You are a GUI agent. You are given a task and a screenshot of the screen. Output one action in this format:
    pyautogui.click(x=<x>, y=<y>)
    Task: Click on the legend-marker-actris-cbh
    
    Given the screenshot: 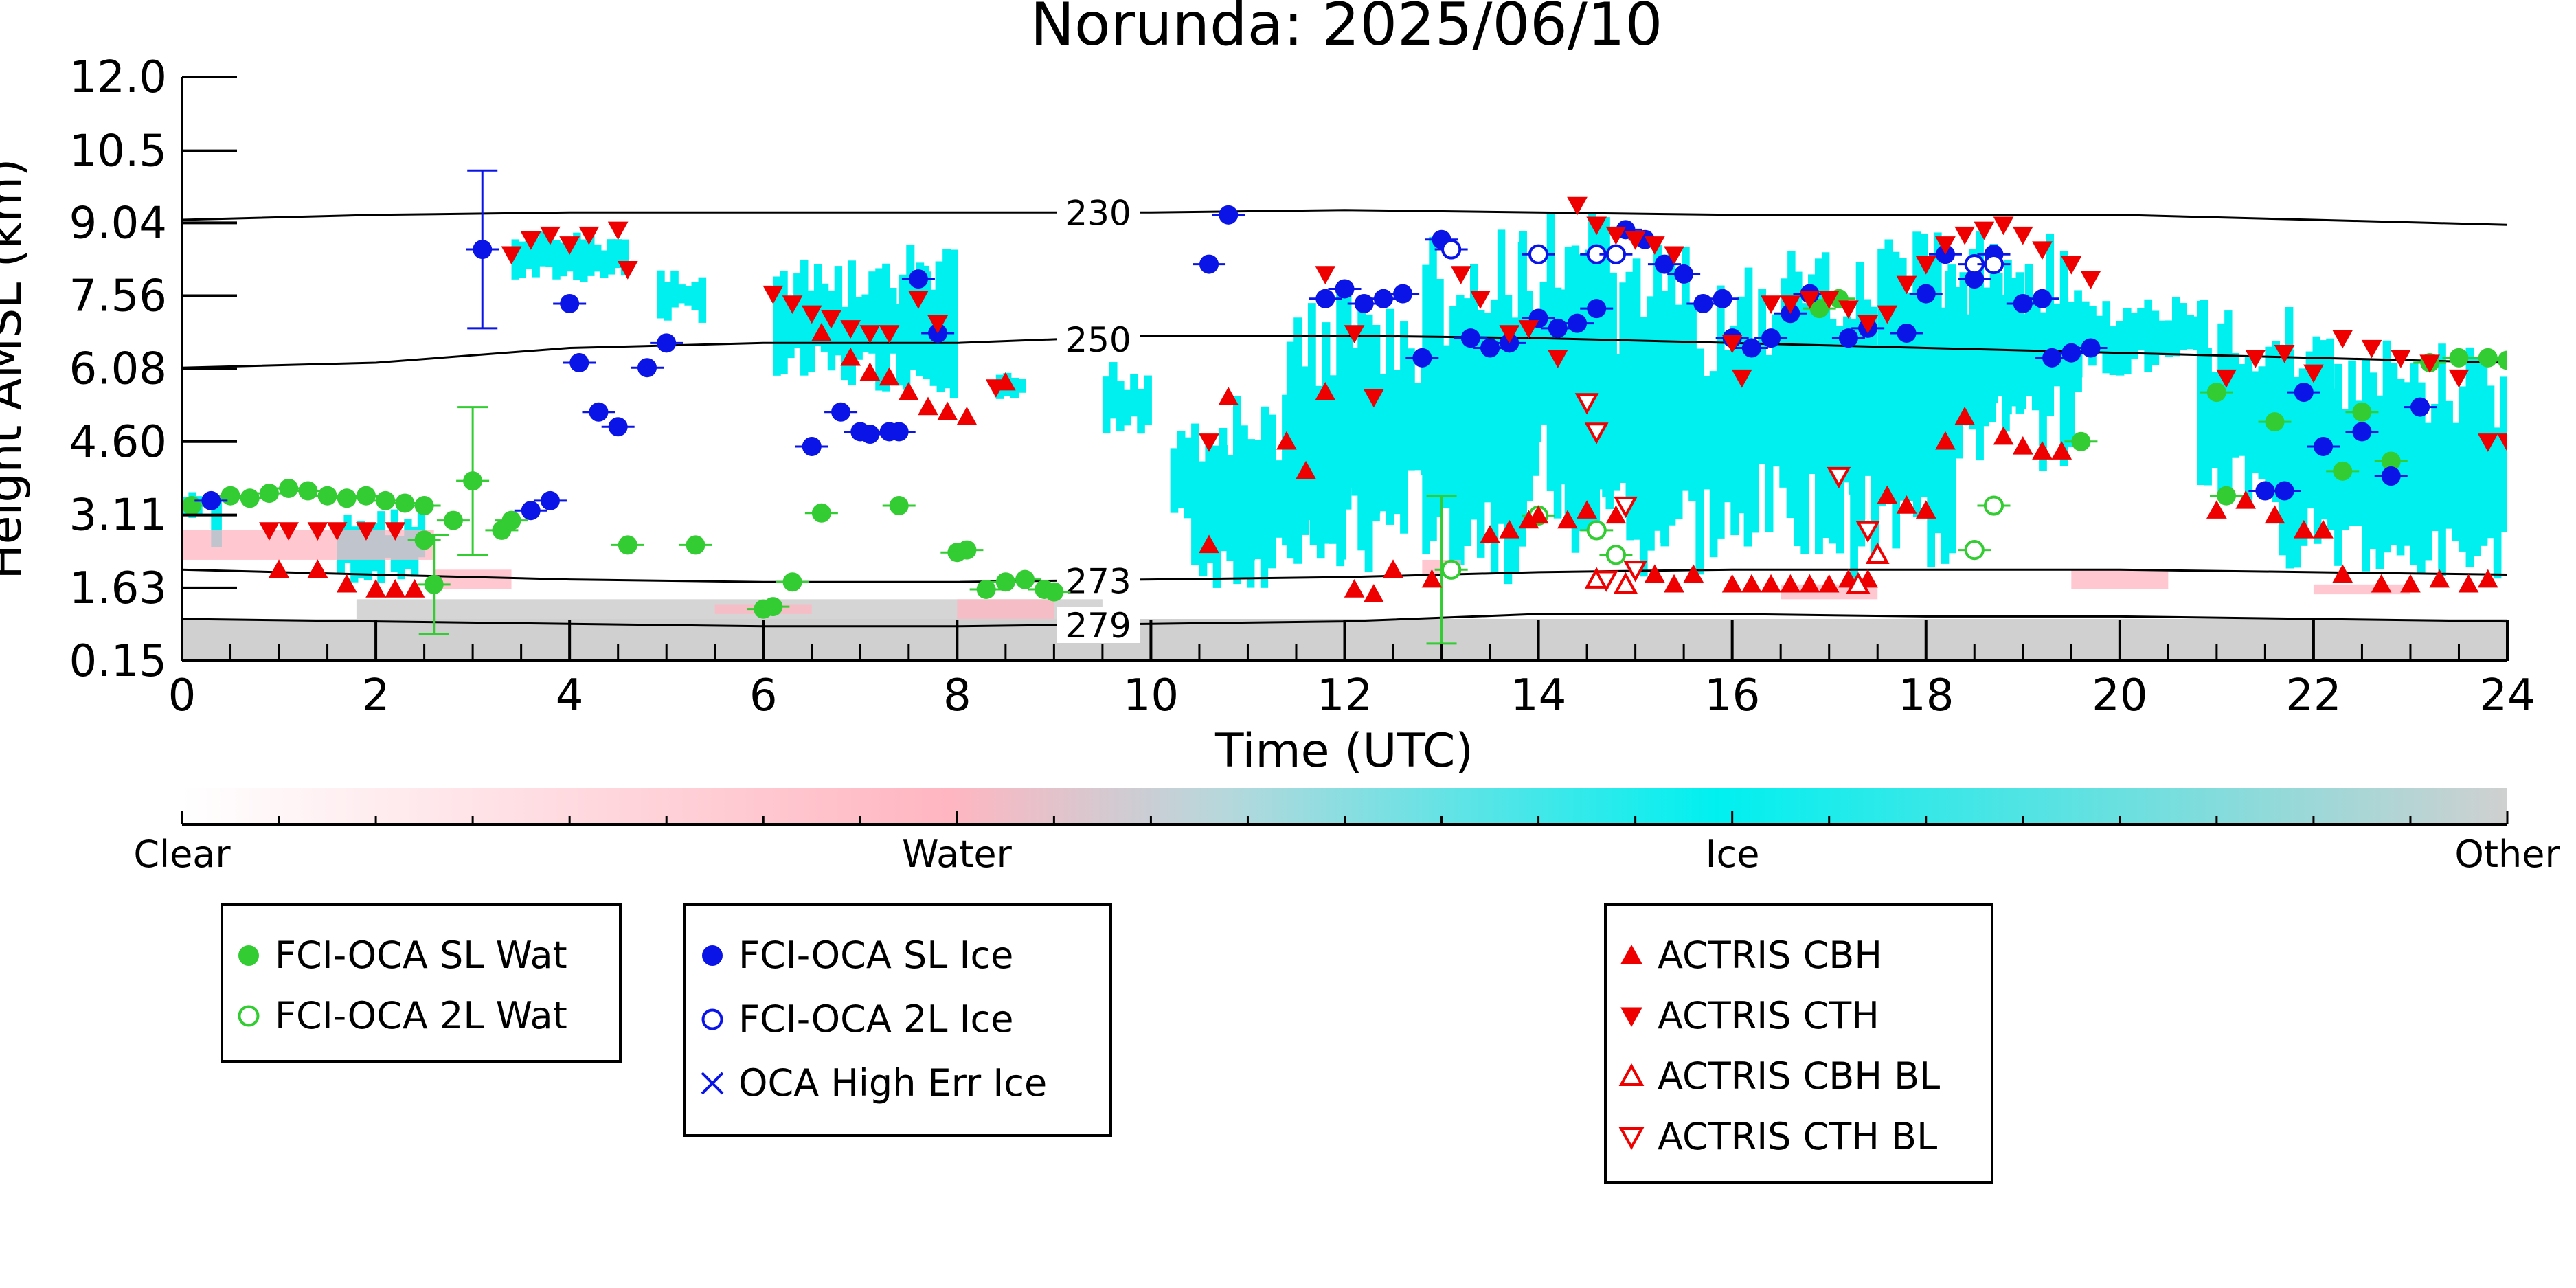 What is the action you would take?
    pyautogui.click(x=1631, y=954)
    